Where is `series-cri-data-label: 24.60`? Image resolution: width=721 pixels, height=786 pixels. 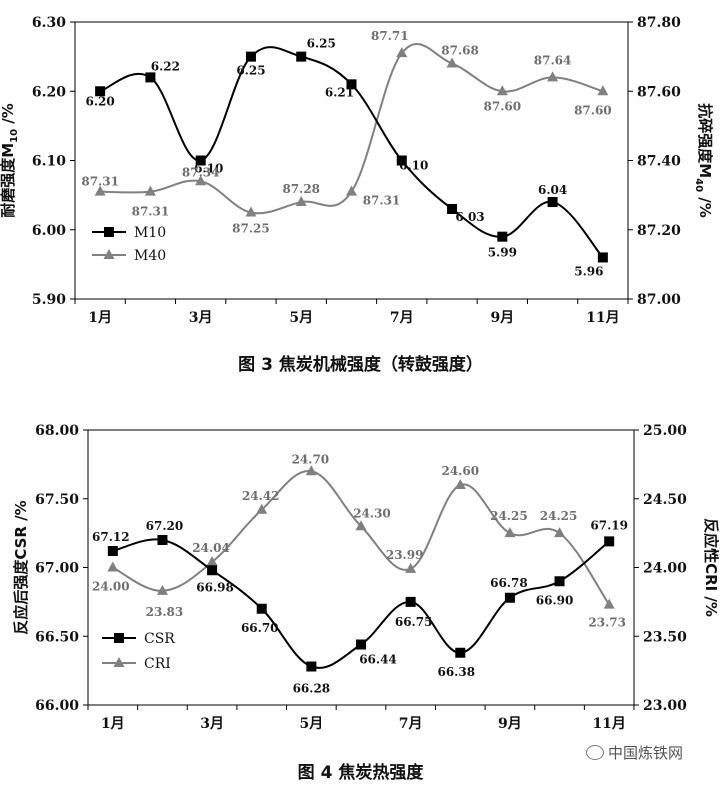
series-cri-data-label: 24.60 is located at coordinates (460, 471).